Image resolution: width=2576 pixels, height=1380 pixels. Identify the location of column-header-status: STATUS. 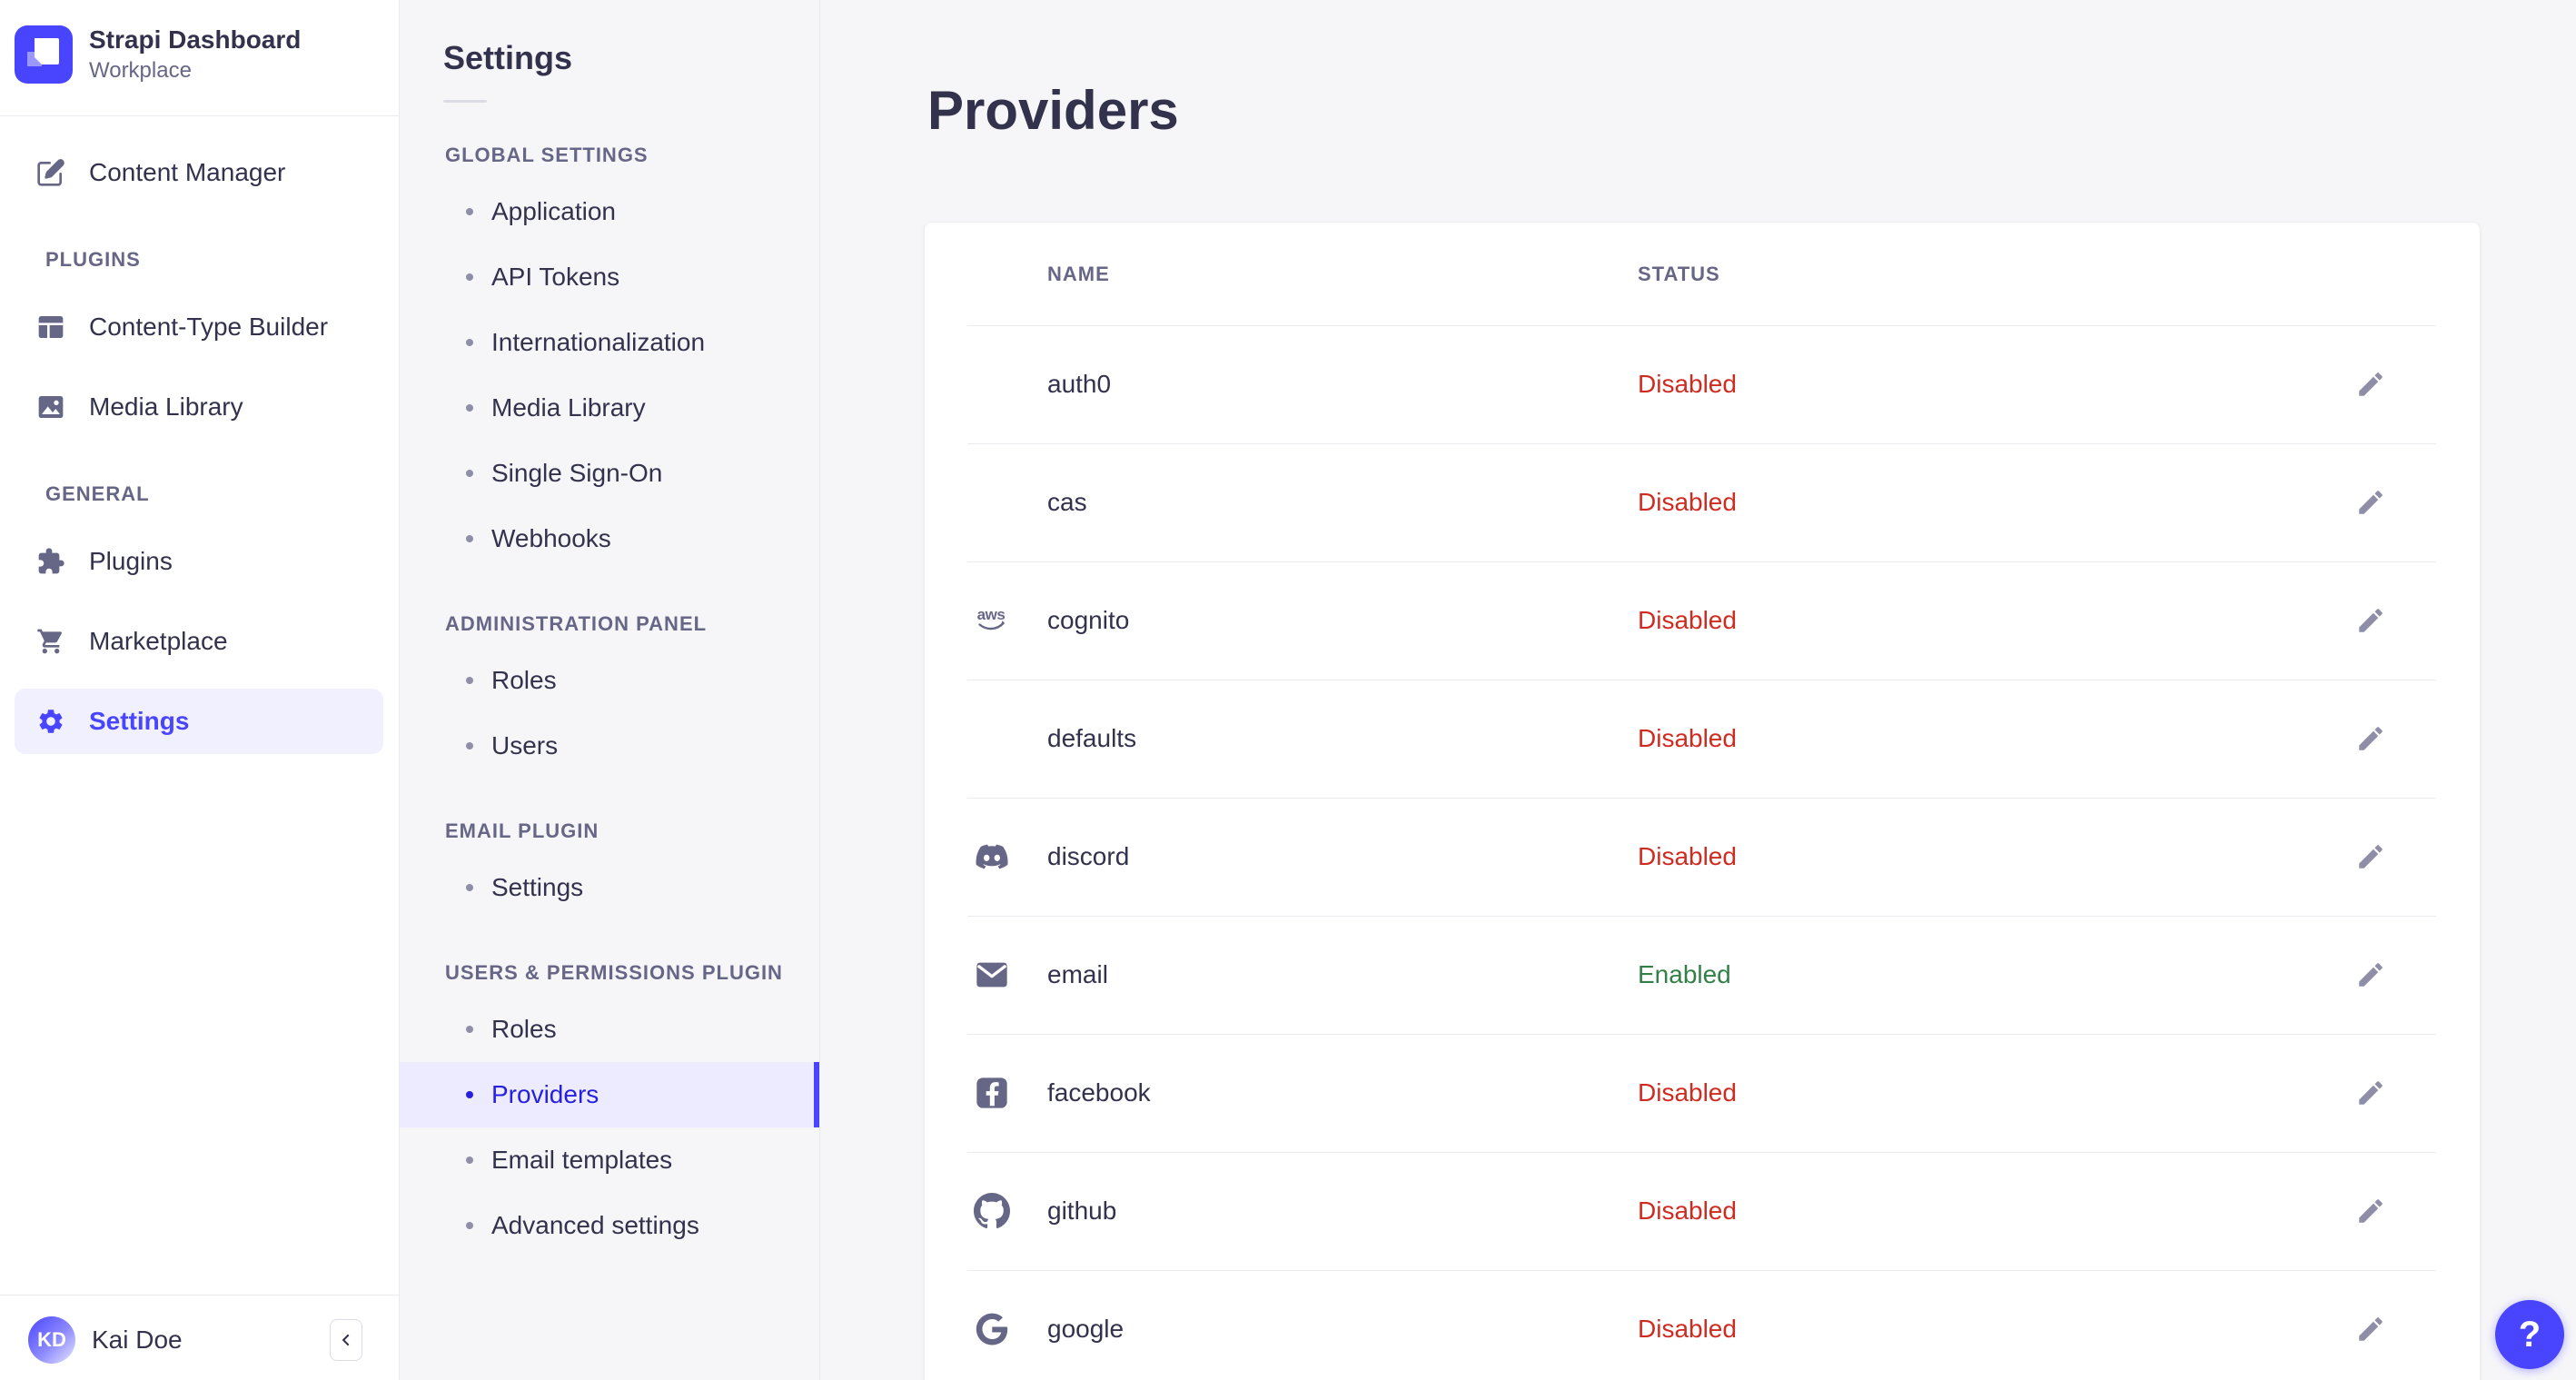
(1679, 273).